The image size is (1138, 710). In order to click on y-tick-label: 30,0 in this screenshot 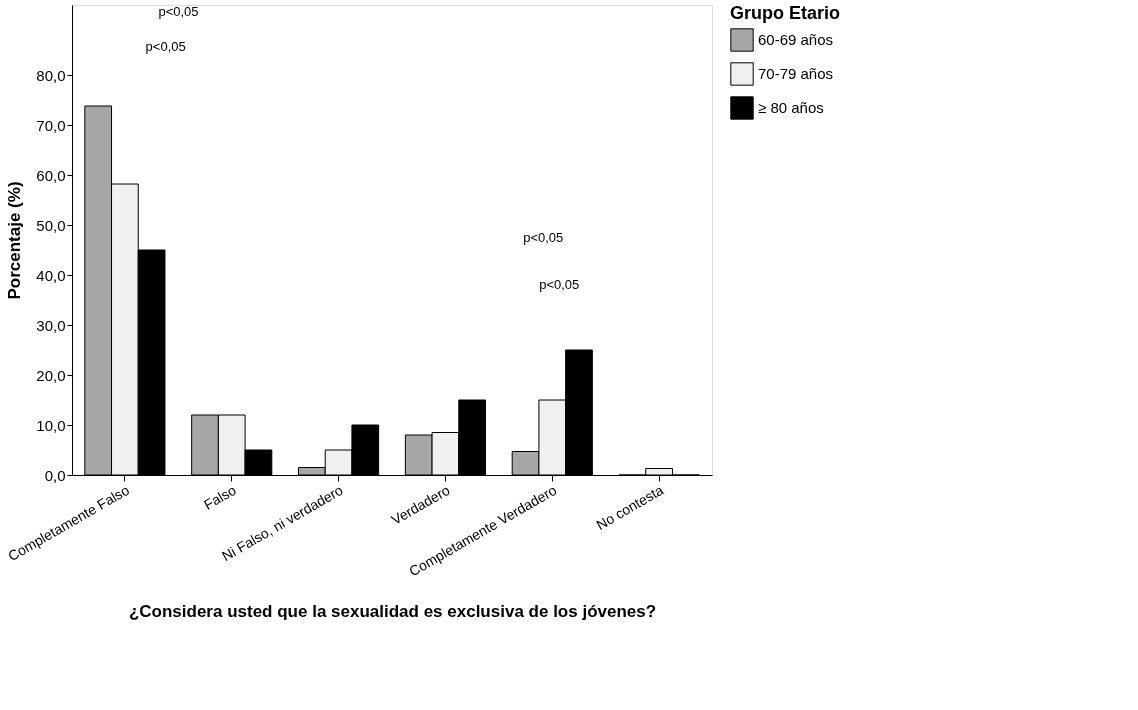, I will do `click(51, 325)`.